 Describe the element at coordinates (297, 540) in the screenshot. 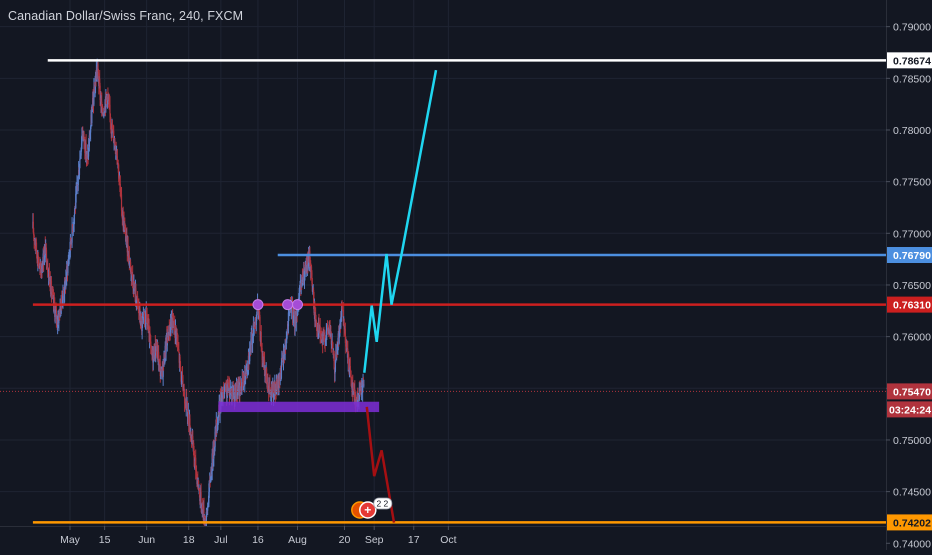

I see `time-tick-label: Aug` at that location.